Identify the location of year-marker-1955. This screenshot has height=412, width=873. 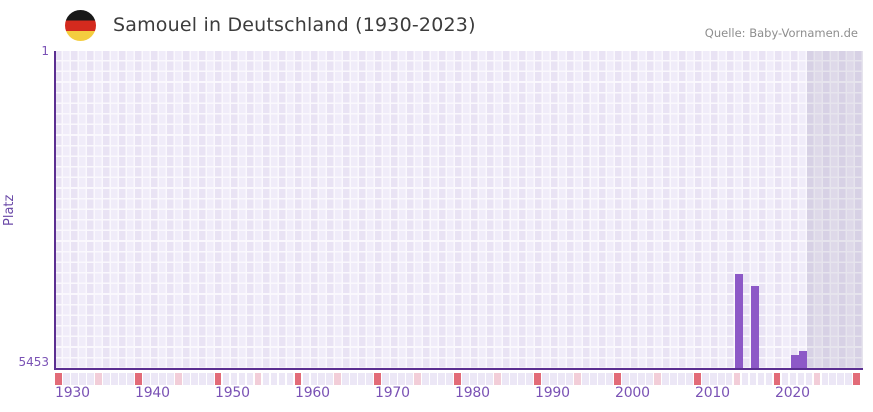
(258, 378).